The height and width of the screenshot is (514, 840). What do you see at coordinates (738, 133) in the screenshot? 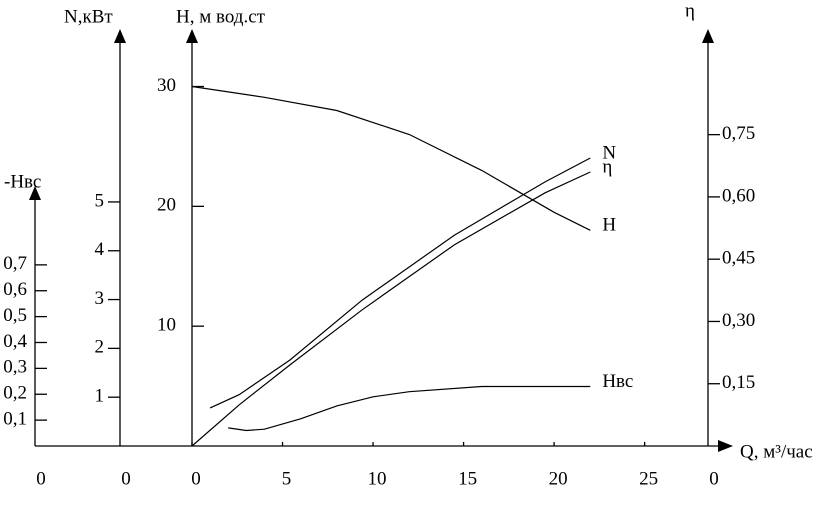
I see `y-tick-label: 0,75` at bounding box center [738, 133].